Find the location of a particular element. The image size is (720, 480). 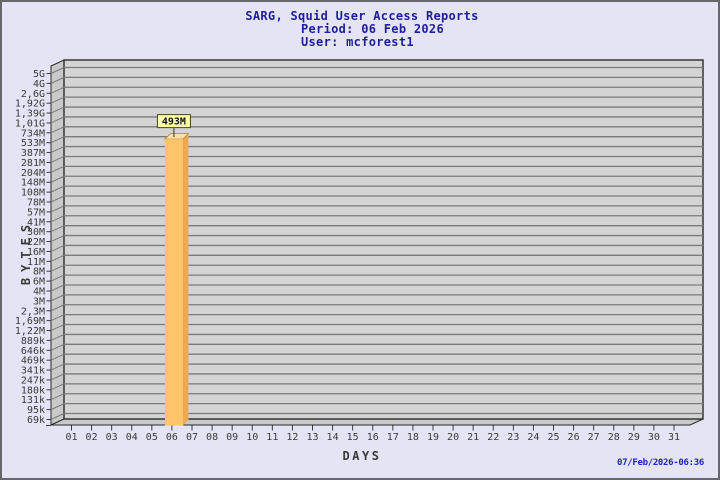

x-tick-label: 11 is located at coordinates (272, 437).